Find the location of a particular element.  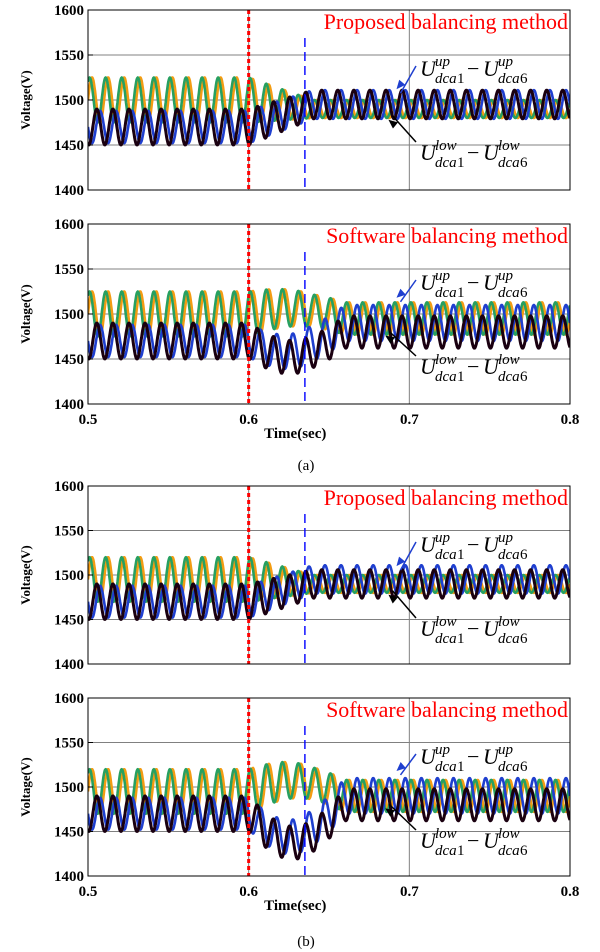

caption-b: (b) is located at coordinates (306, 942).